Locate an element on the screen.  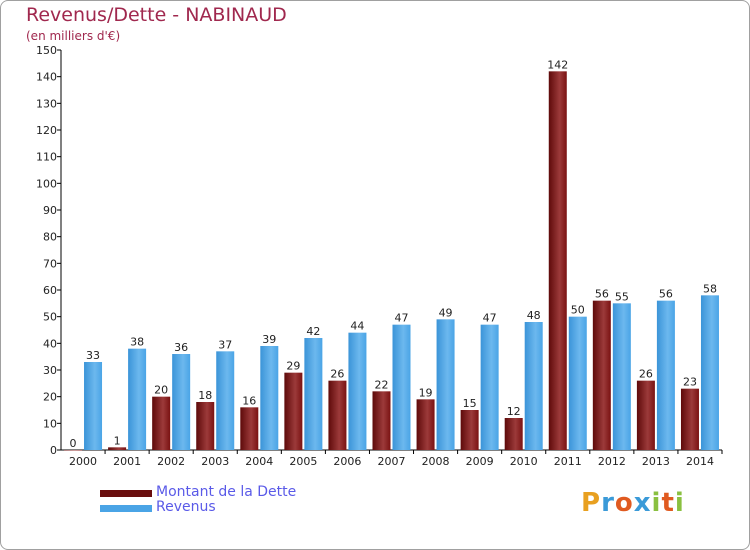
data-label-debt: 29 is located at coordinates (293, 366).